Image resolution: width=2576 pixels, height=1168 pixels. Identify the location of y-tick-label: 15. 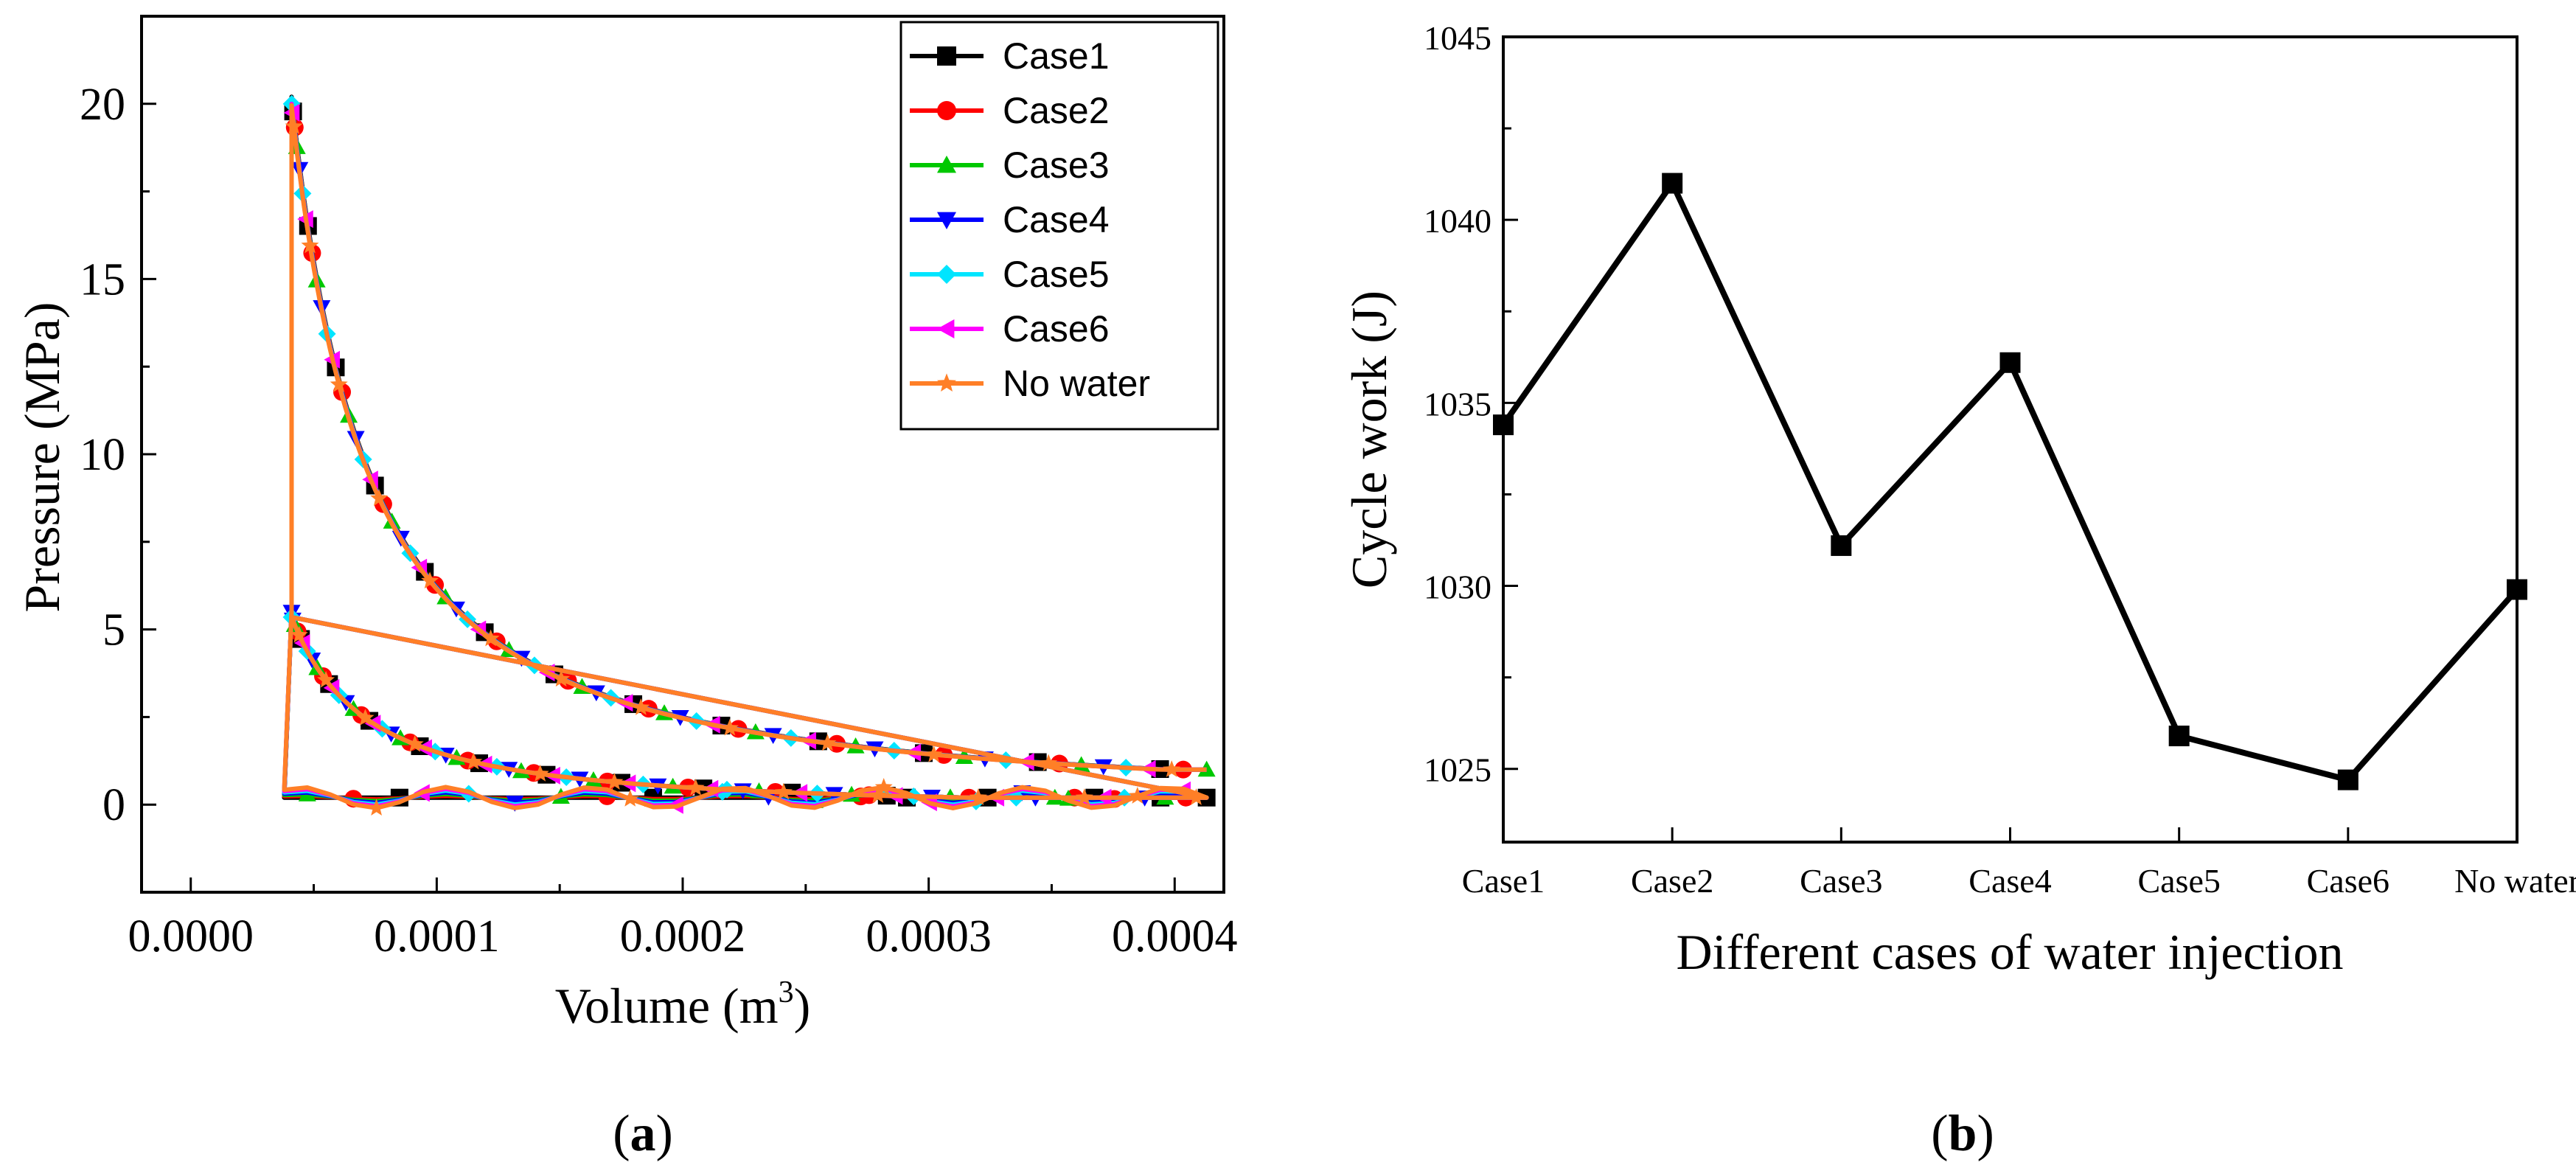
(102, 279).